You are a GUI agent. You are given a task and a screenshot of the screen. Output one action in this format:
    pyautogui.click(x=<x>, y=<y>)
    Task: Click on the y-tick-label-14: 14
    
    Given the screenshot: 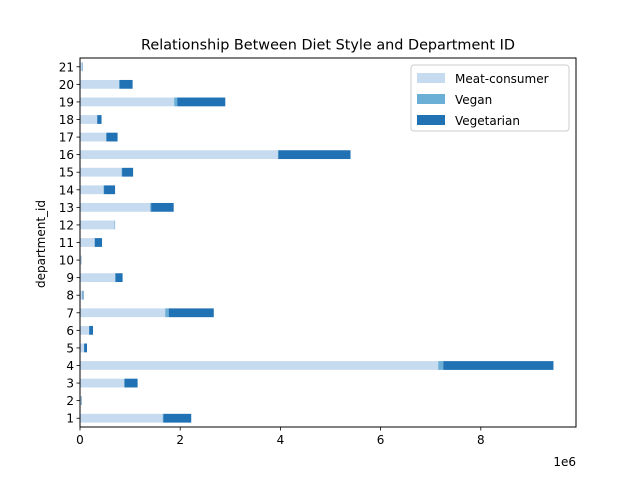 What is the action you would take?
    pyautogui.click(x=66, y=190)
    